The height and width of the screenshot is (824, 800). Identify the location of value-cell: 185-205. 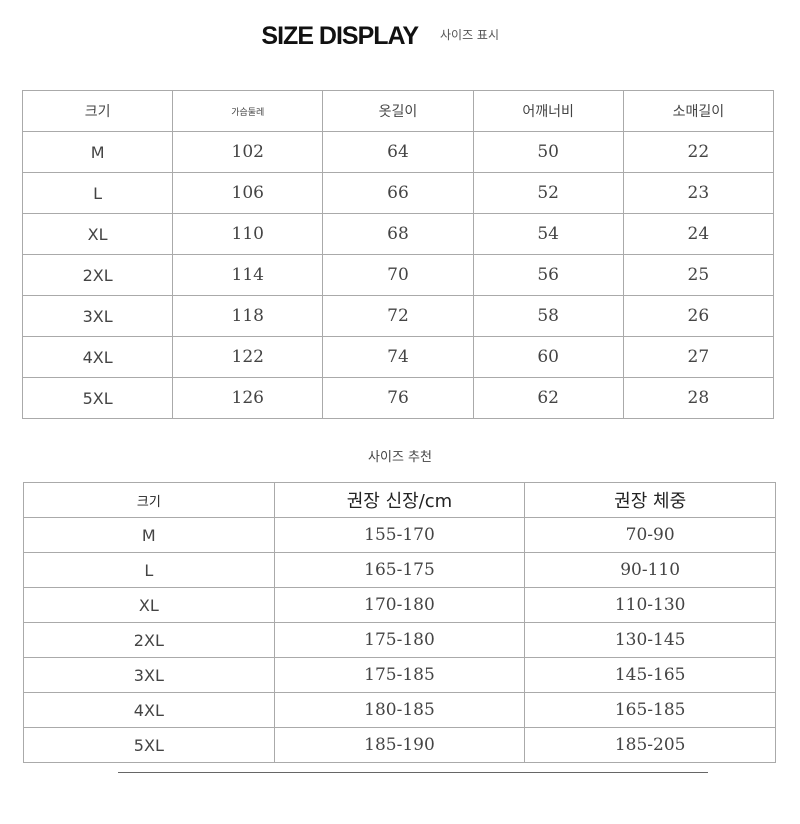
(650, 745).